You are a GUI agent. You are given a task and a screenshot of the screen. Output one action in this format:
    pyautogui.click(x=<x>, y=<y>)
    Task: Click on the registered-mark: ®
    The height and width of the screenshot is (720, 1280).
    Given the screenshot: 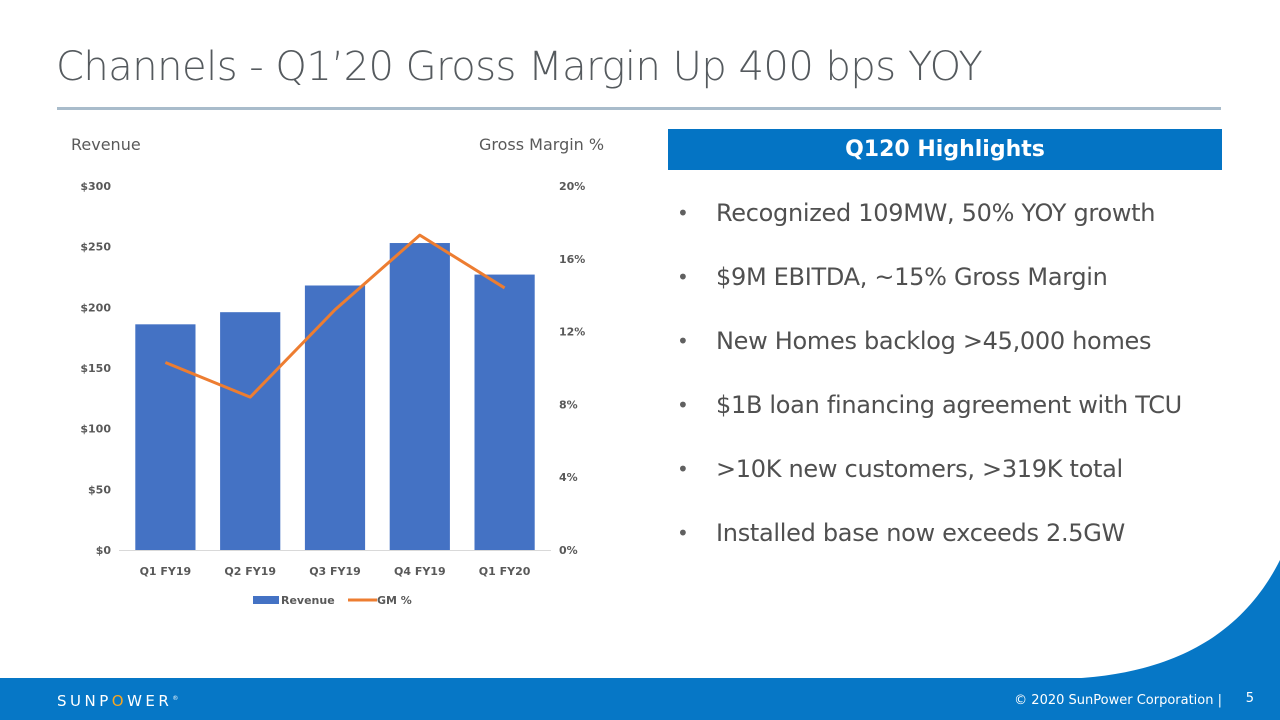 What is the action you would take?
    pyautogui.click(x=175, y=698)
    